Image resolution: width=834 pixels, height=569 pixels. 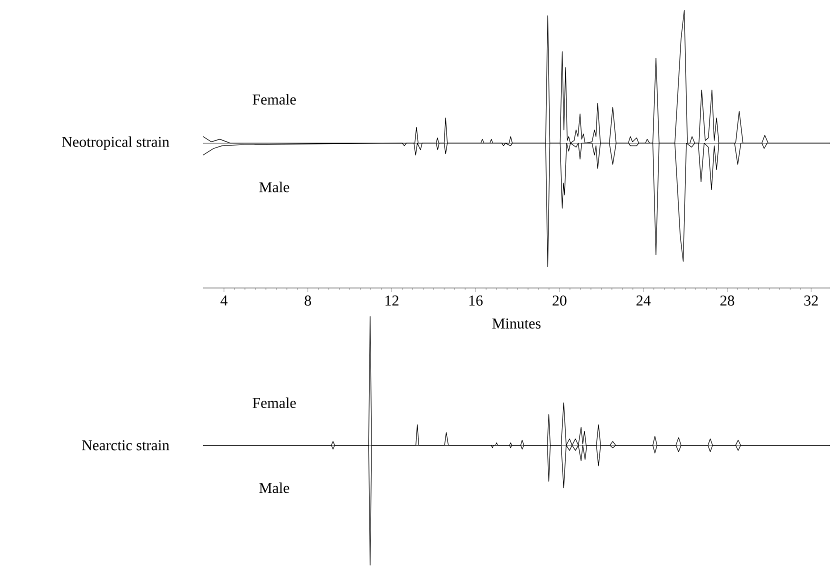 I want to click on x-tick-label: 28, so click(x=727, y=301).